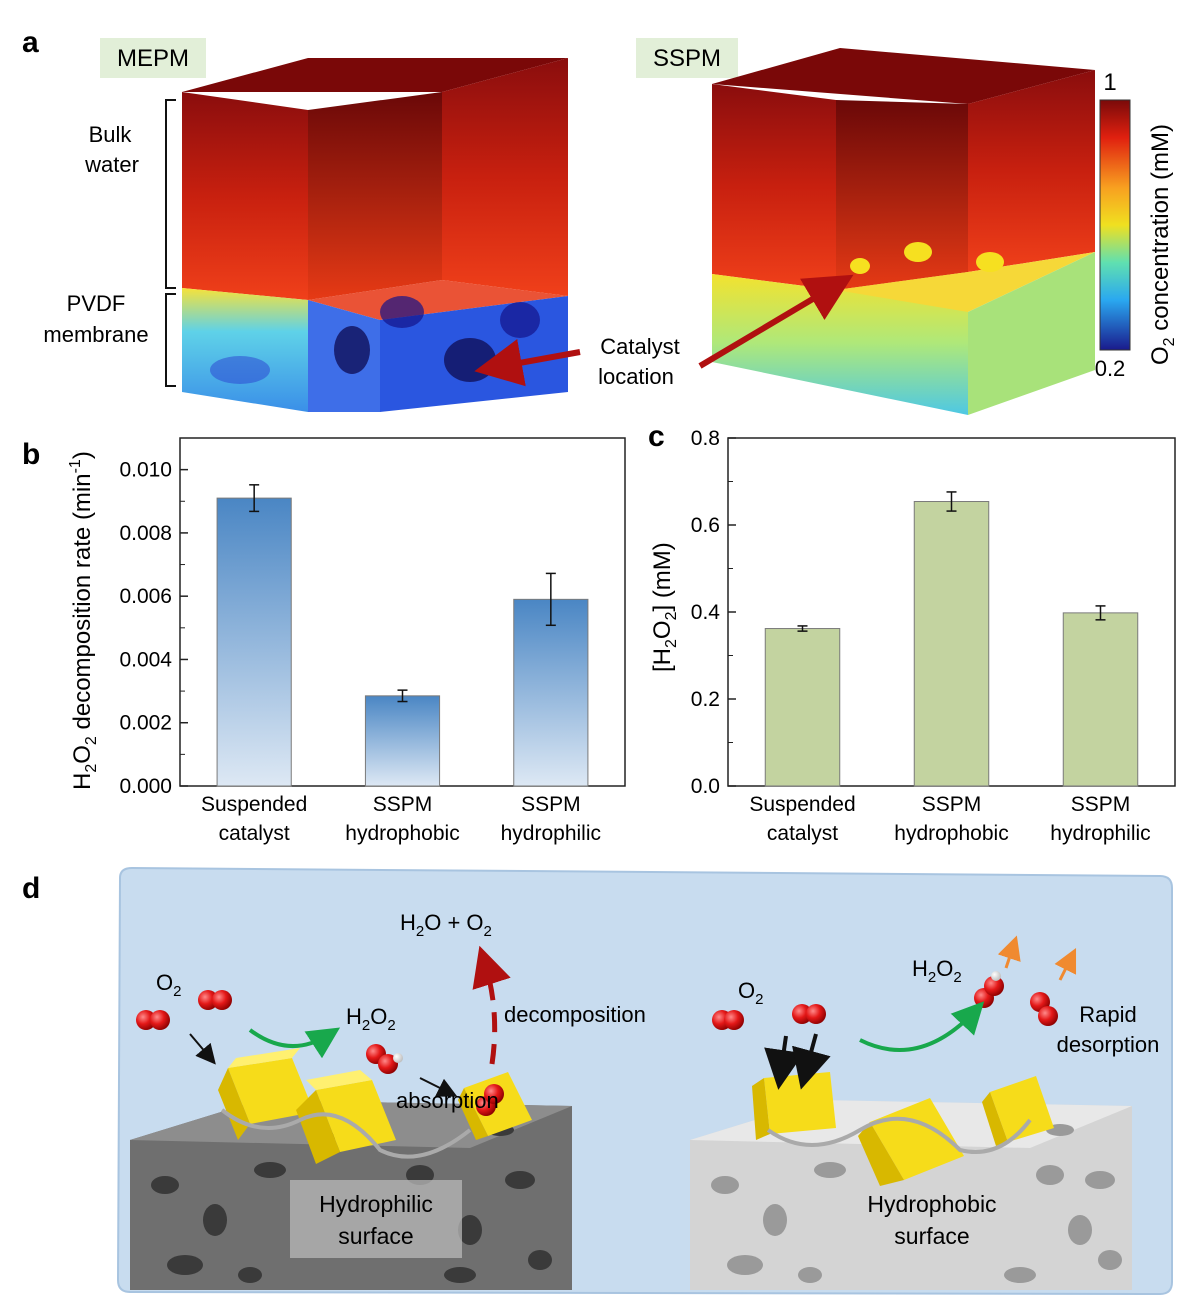  Describe the element at coordinates (245, 350) in the screenshot. I see `mepm-membrane-front` at that location.